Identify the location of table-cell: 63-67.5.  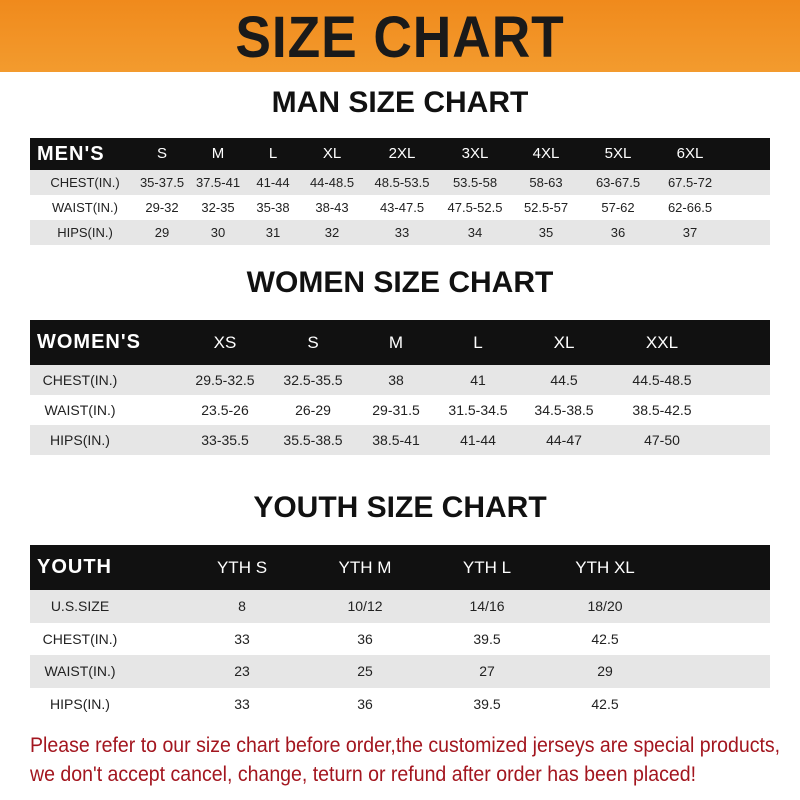
(618, 182).